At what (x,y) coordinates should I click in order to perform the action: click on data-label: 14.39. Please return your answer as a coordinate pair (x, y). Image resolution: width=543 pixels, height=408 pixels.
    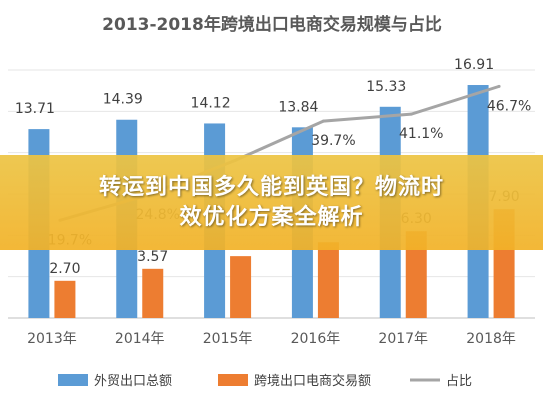
    Looking at the image, I should click on (123, 100).